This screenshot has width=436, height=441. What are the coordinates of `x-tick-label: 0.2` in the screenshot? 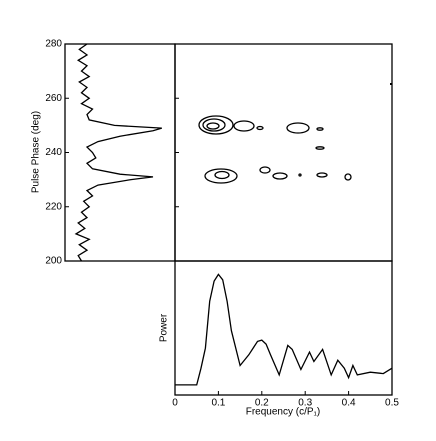 It's located at (262, 403).